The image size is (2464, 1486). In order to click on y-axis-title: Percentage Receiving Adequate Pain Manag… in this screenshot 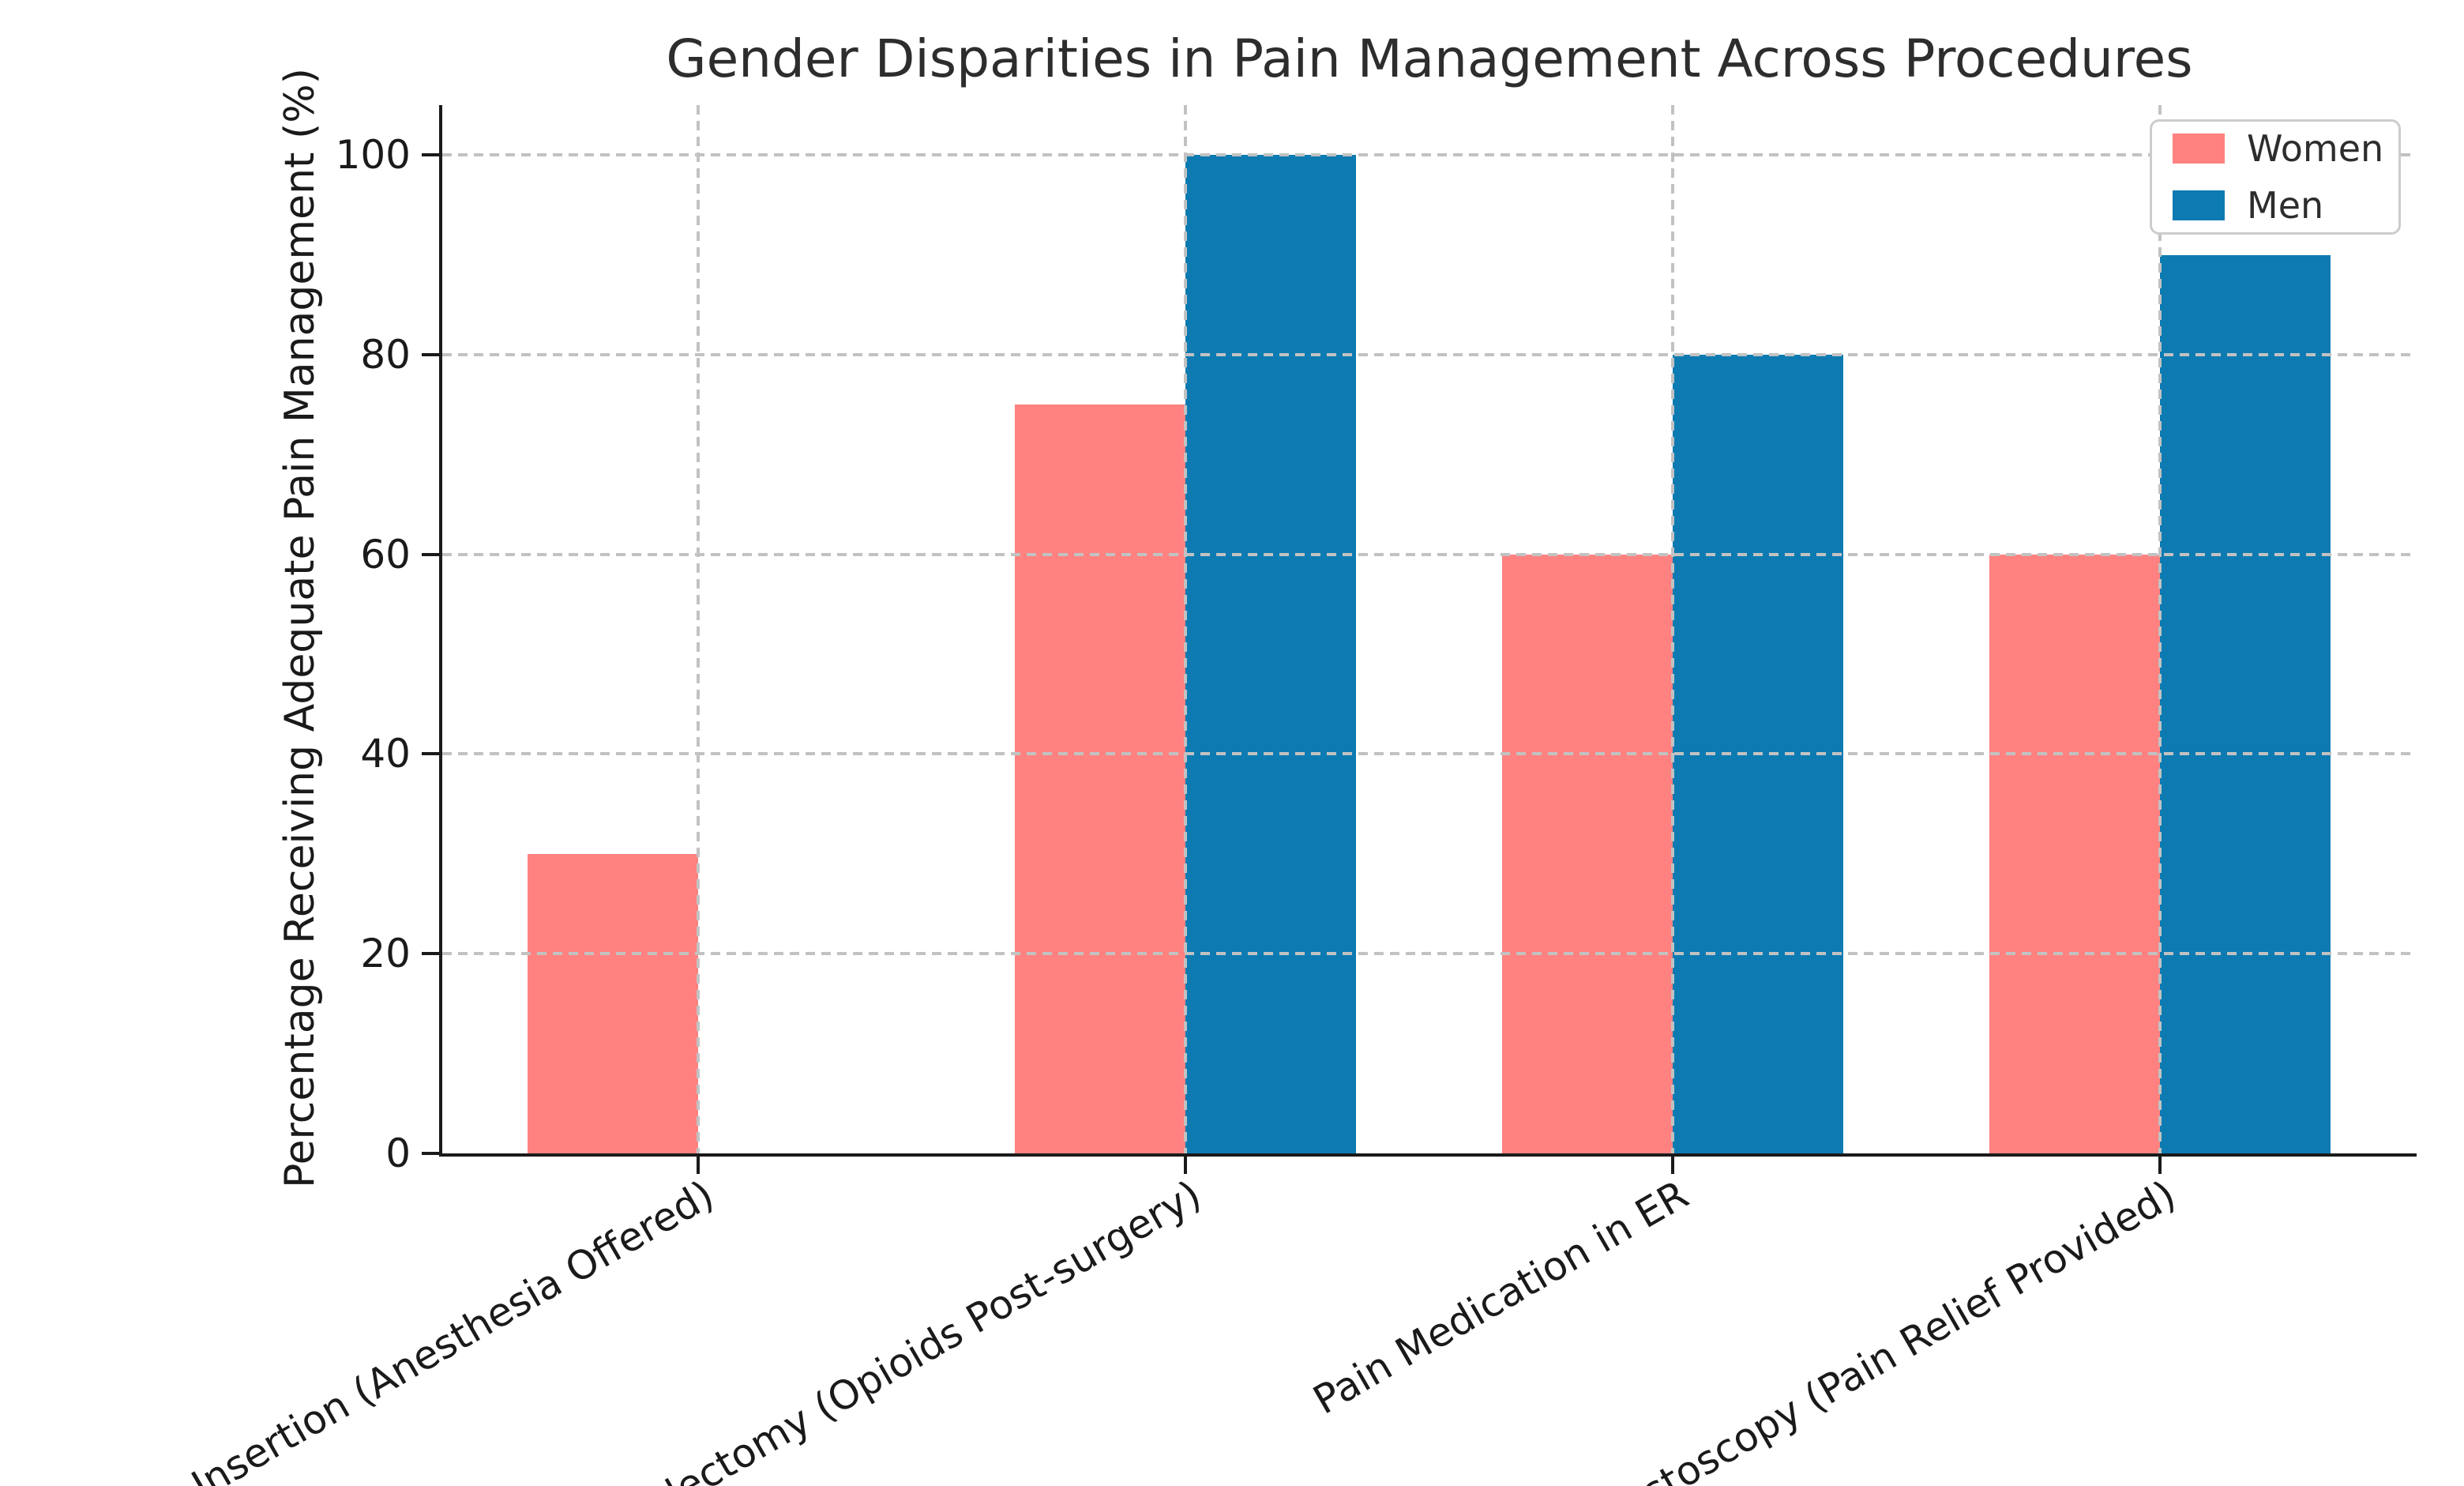, I will do `click(300, 628)`.